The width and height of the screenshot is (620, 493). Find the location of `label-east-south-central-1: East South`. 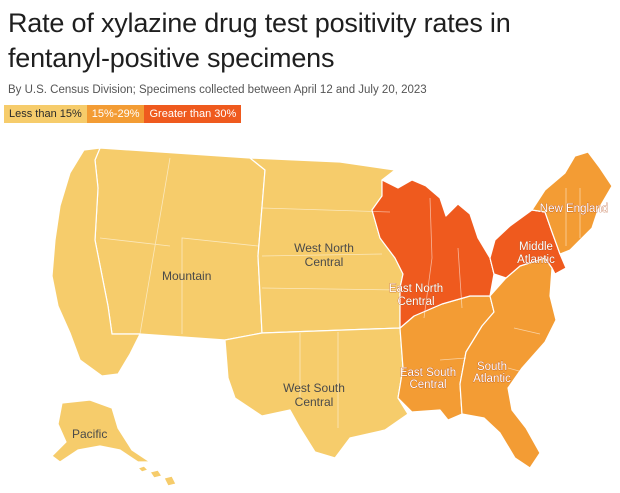

label-east-south-central-1: East South is located at coordinates (428, 373).